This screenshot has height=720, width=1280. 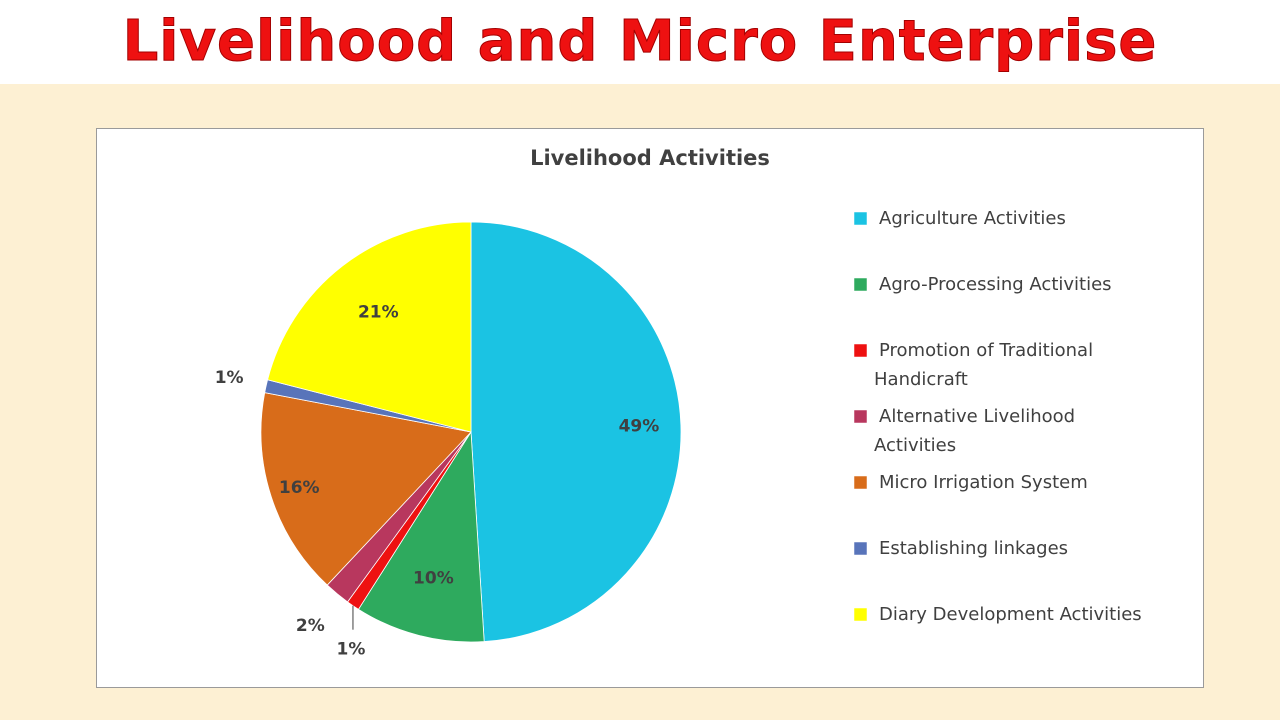 I want to click on legend-label: Micro Irrigation System, so click(x=983, y=482).